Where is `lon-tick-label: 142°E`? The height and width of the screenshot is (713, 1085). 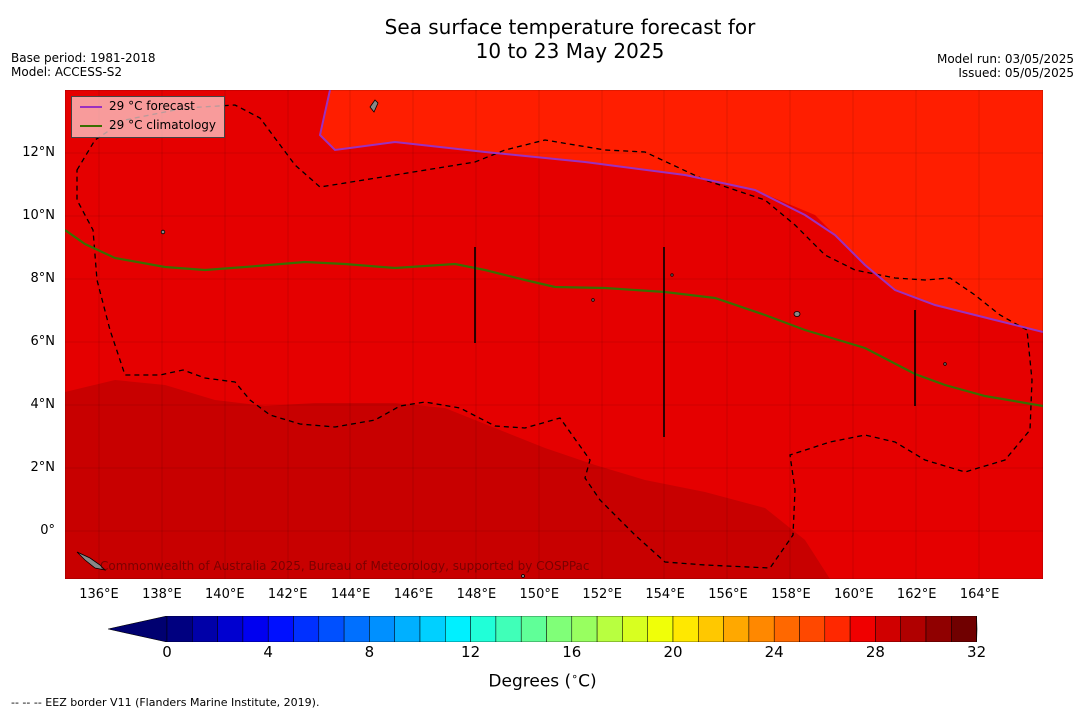 lon-tick-label: 142°E is located at coordinates (287, 594).